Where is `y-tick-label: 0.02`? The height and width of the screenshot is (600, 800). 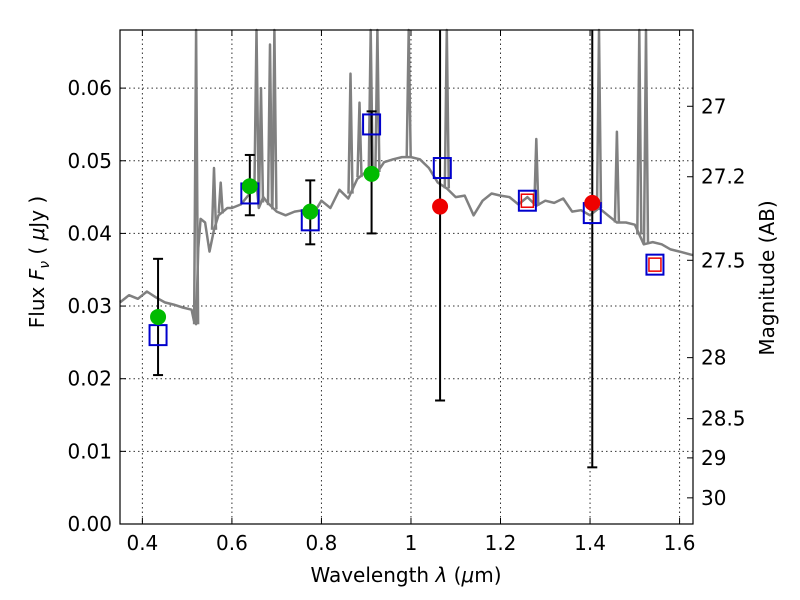 y-tick-label: 0.02 is located at coordinates (89, 379).